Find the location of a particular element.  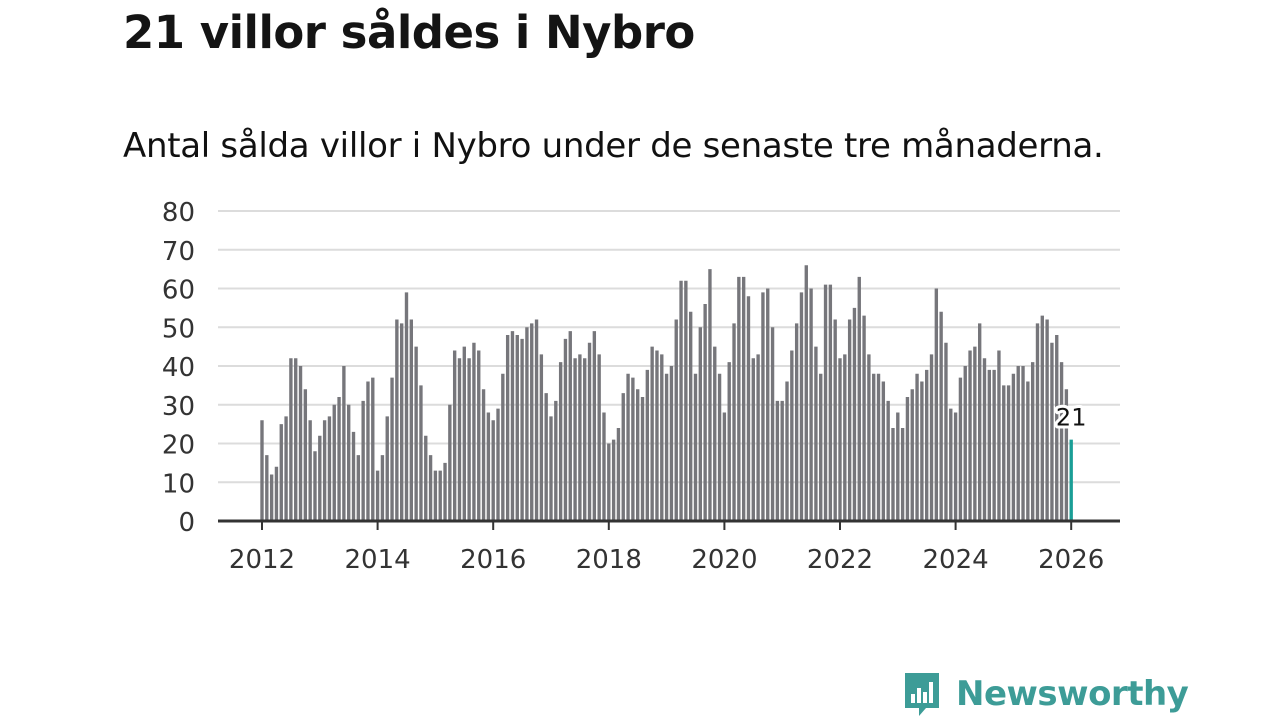

y-tick-label: 30 is located at coordinates (178, 407).